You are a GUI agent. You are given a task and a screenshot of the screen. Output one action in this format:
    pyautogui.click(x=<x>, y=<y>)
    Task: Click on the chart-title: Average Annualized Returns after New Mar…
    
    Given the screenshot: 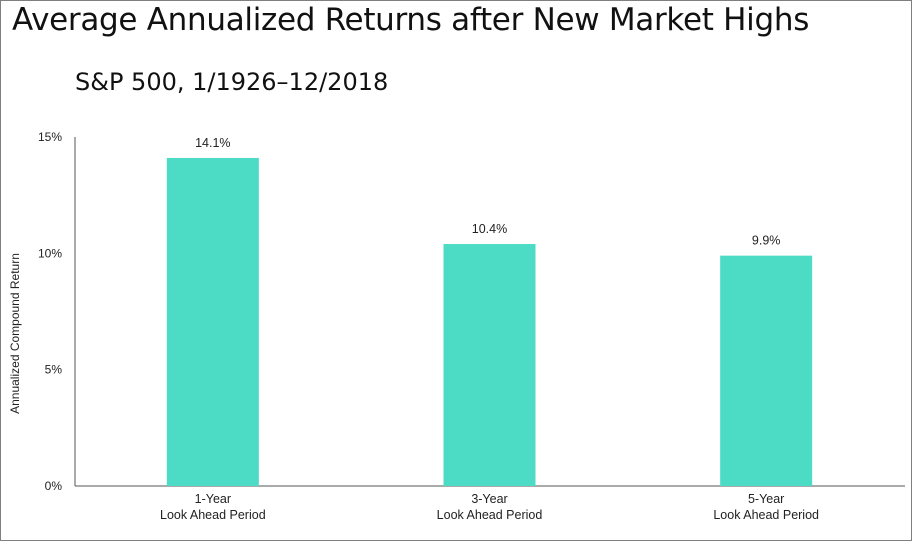 What is the action you would take?
    pyautogui.click(x=411, y=20)
    